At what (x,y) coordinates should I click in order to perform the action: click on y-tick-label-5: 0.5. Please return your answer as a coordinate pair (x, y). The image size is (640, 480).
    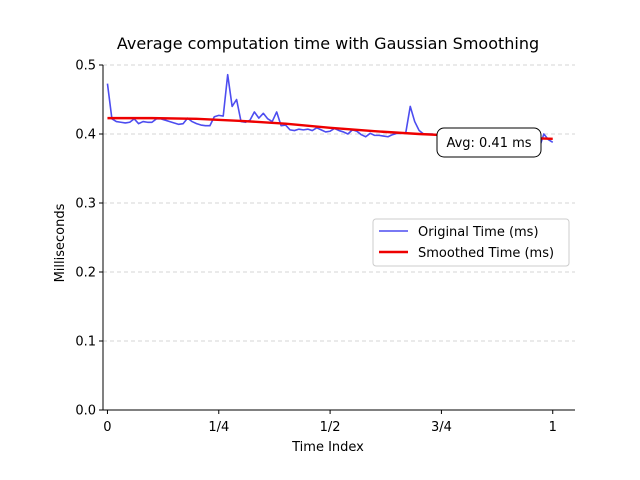
    Looking at the image, I should click on (85, 66).